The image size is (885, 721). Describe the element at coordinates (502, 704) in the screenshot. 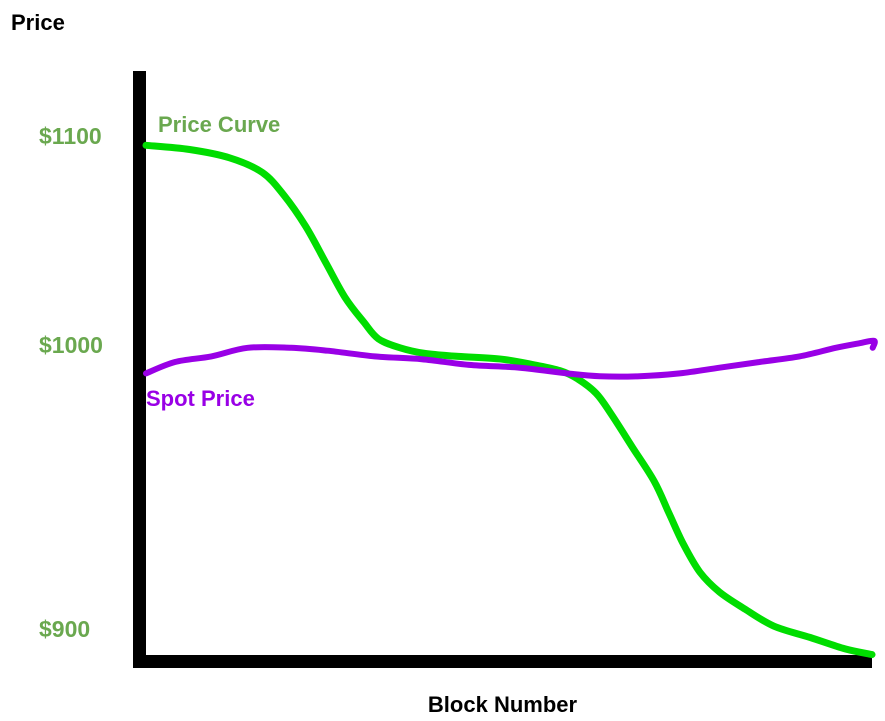

I see `x-axis-title: Block Number` at that location.